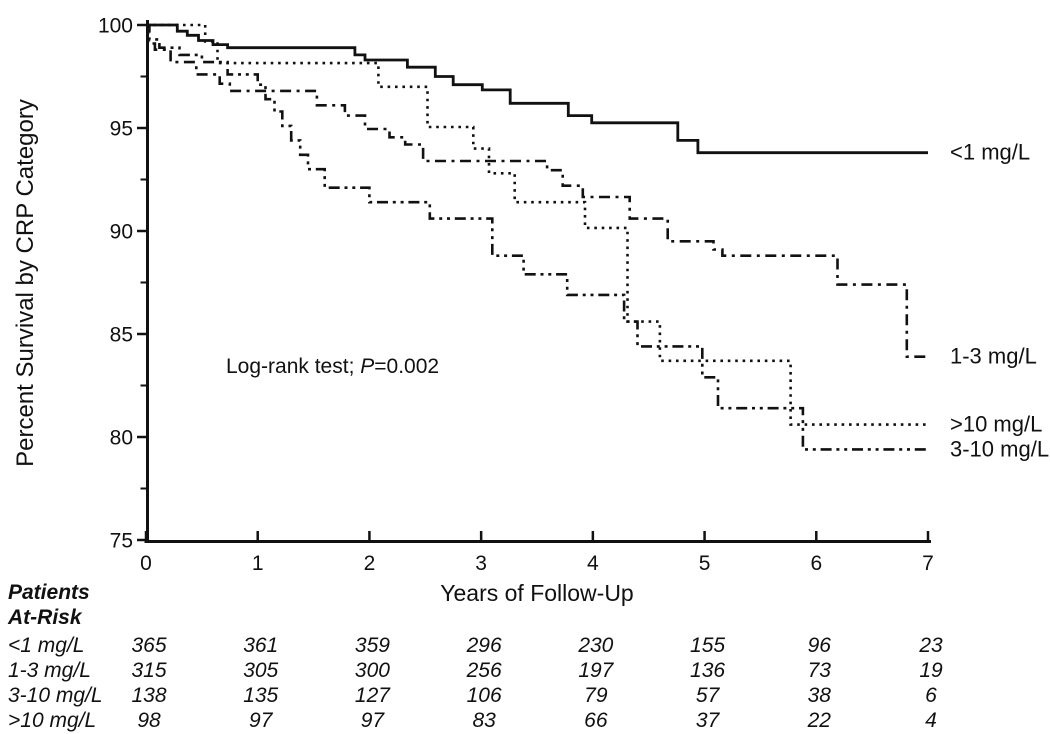 The height and width of the screenshot is (734, 1050). Describe the element at coordinates (484, 670) in the screenshot. I see `risk-count: 256` at that location.